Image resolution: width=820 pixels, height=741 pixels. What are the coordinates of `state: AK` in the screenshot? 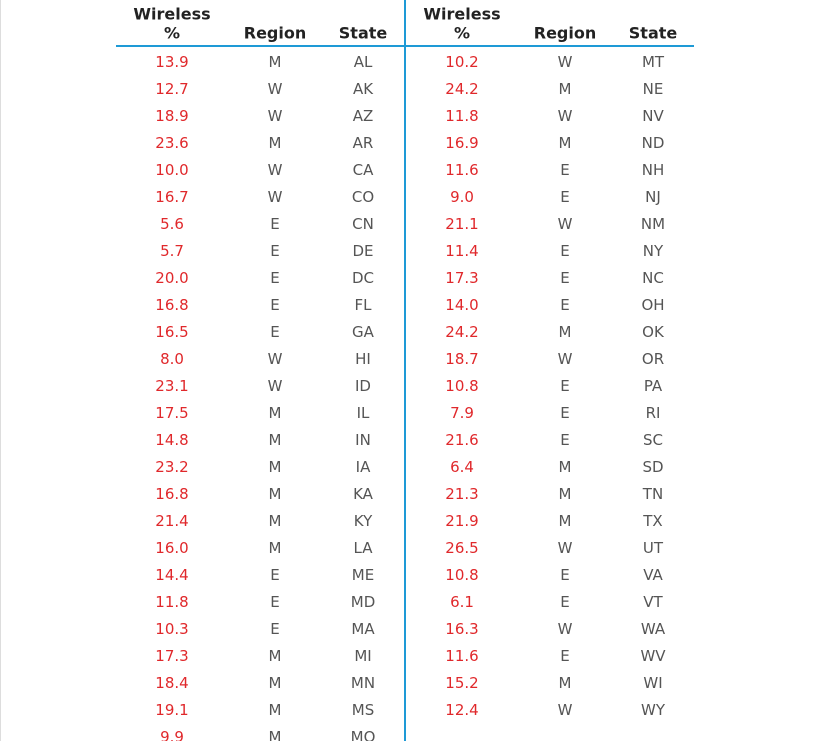 It's located at (363, 89).